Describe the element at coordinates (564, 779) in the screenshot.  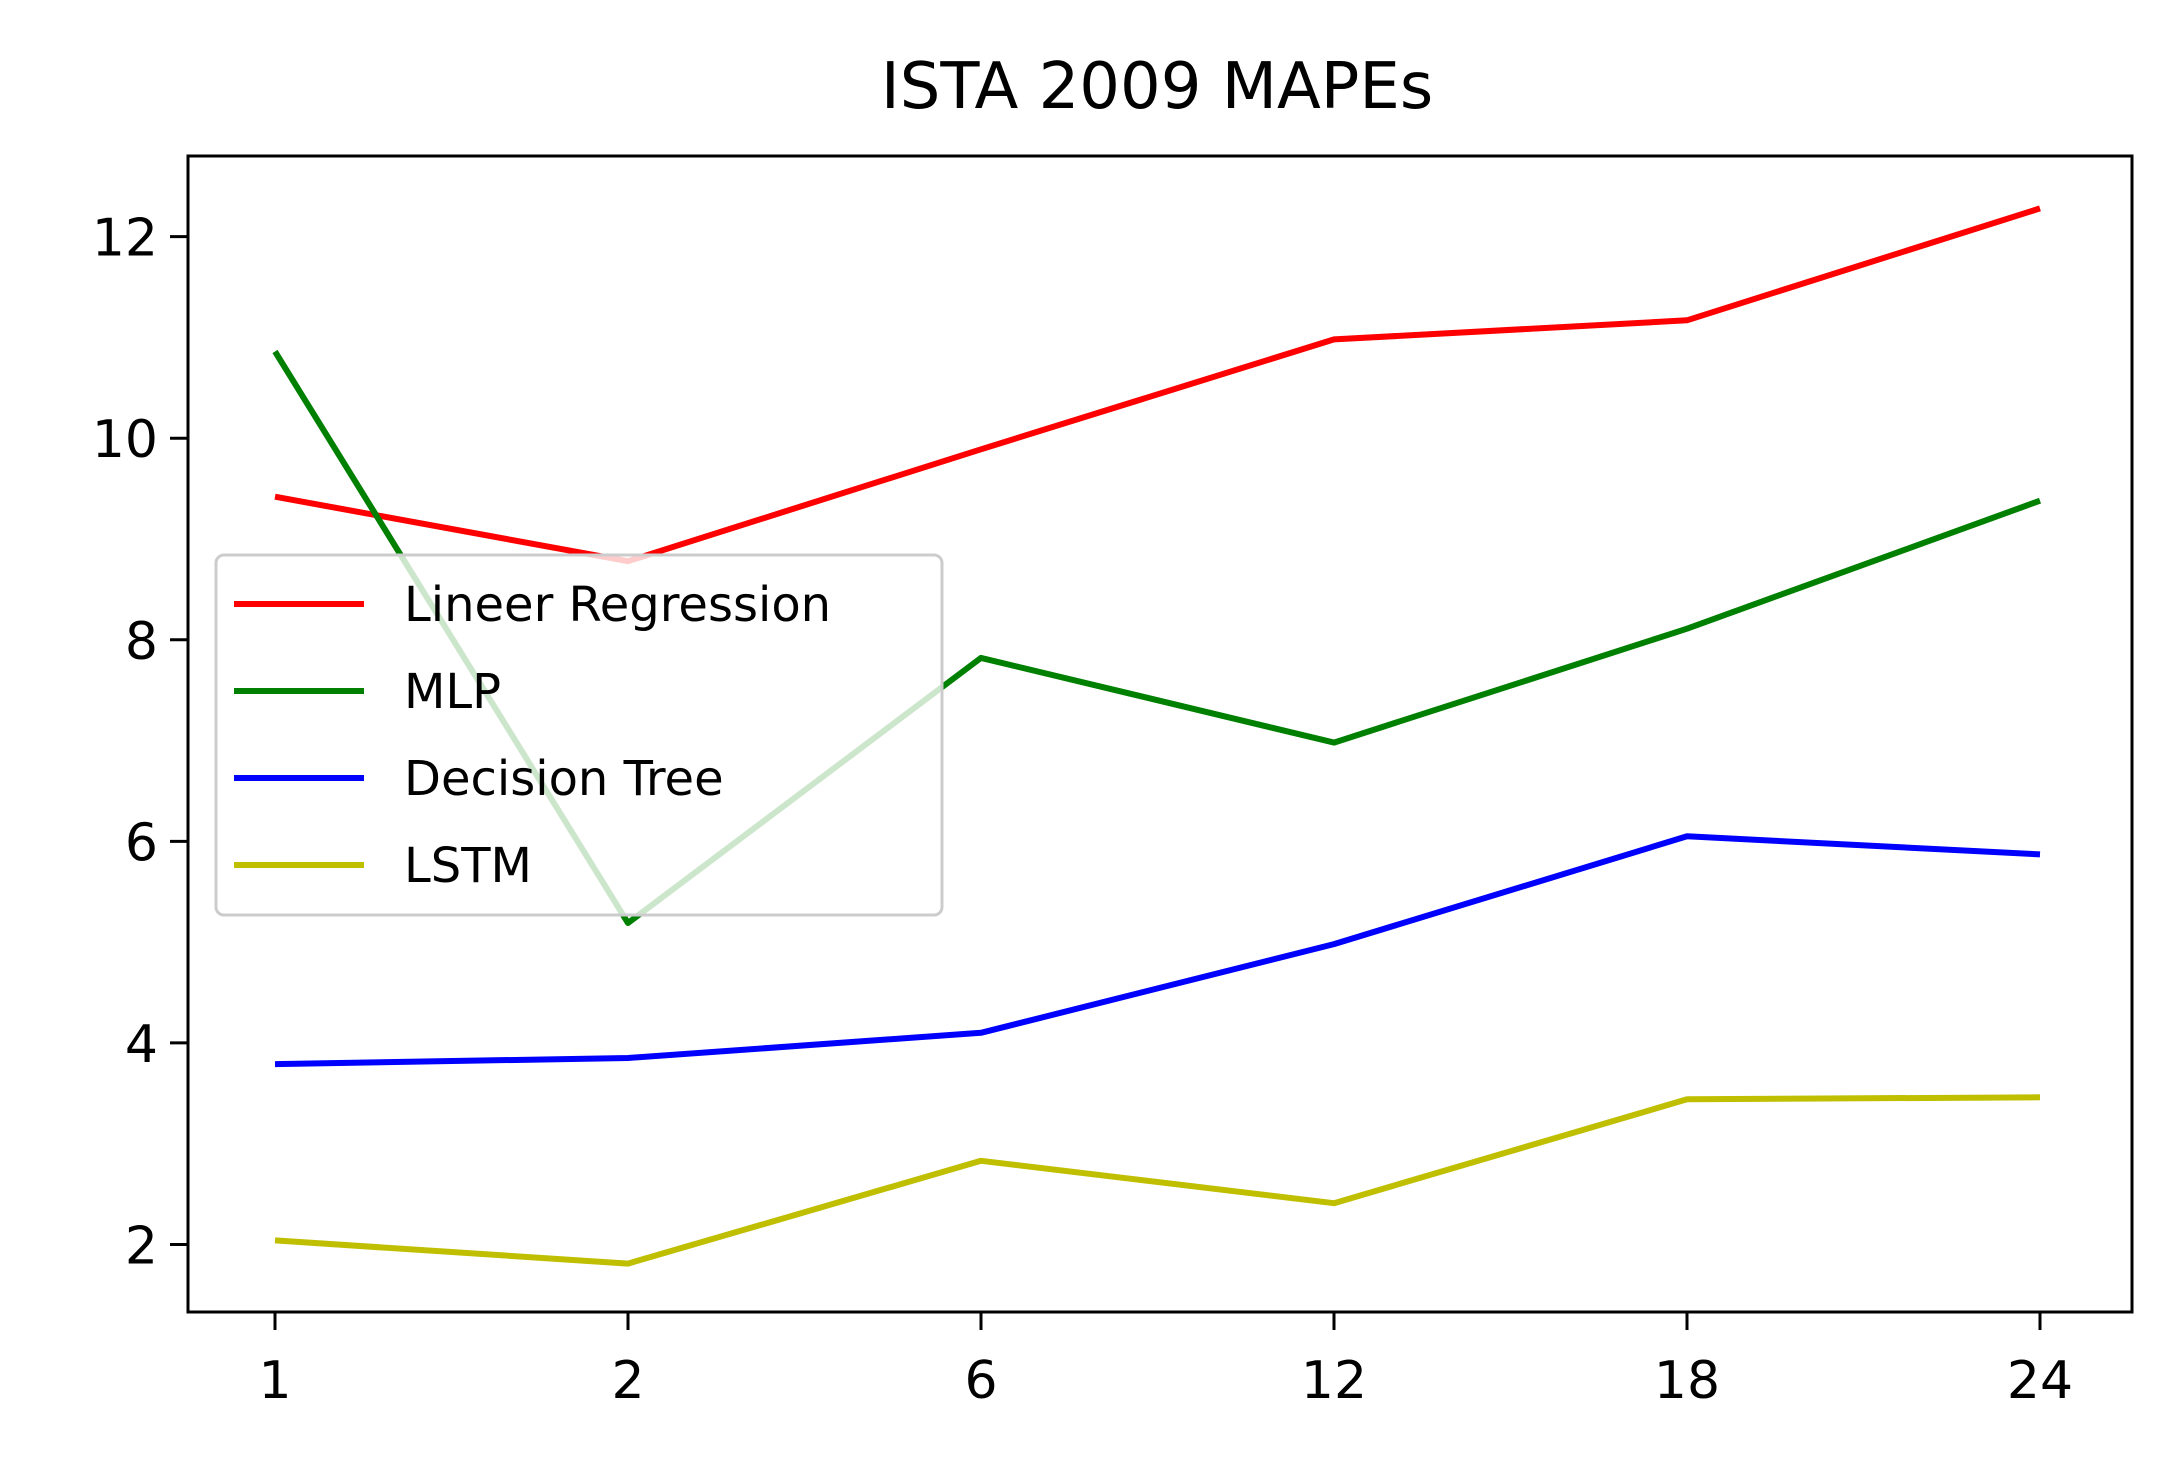
I see `legend-label: Decision Tree` at that location.